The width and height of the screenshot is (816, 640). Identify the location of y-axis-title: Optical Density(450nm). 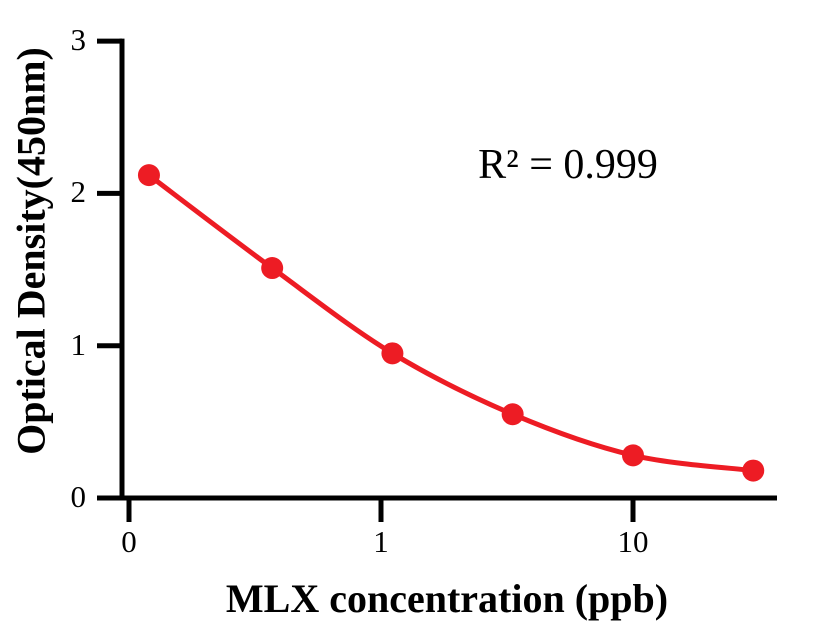
(31, 251).